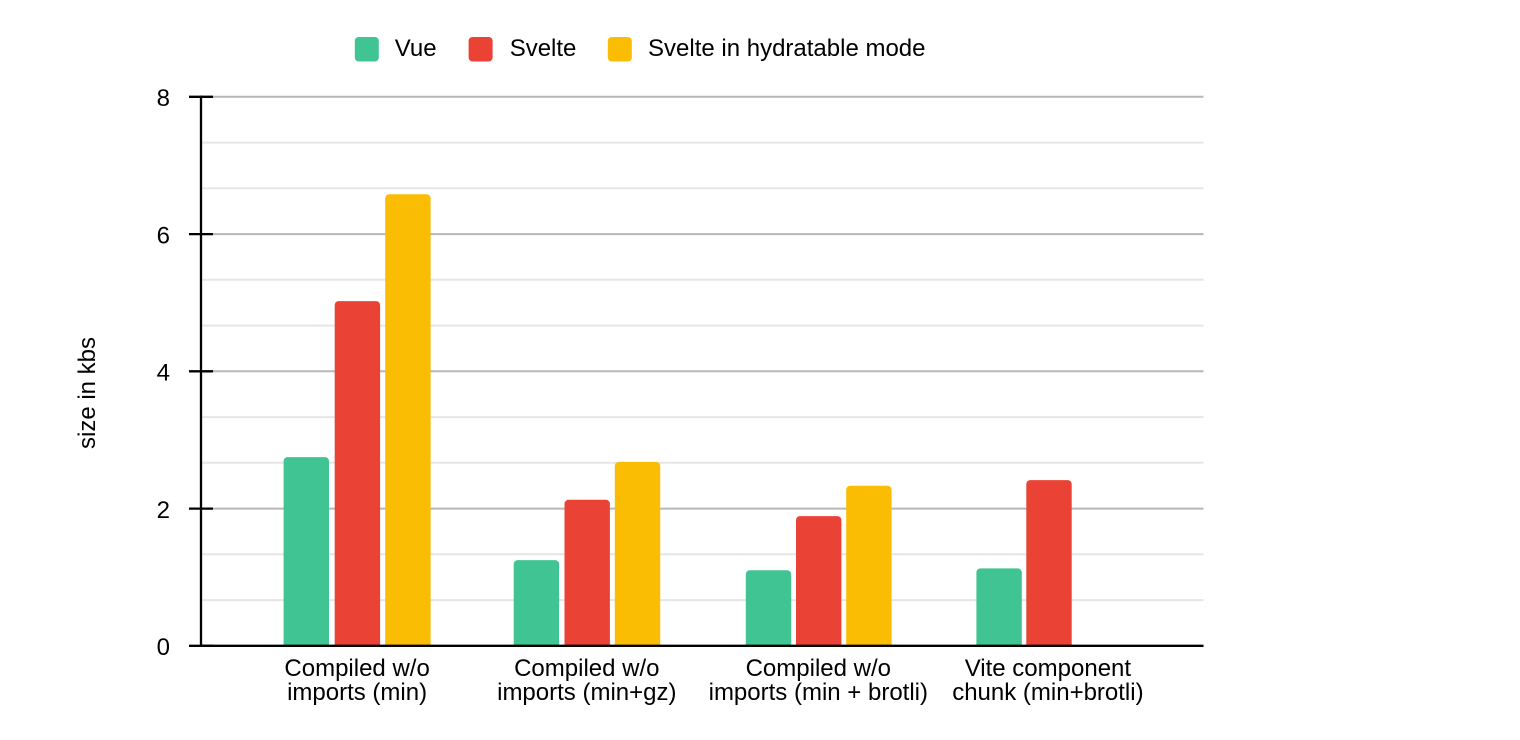 The image size is (1520, 740). Describe the element at coordinates (163, 373) in the screenshot. I see `svg-text: 4` at that location.